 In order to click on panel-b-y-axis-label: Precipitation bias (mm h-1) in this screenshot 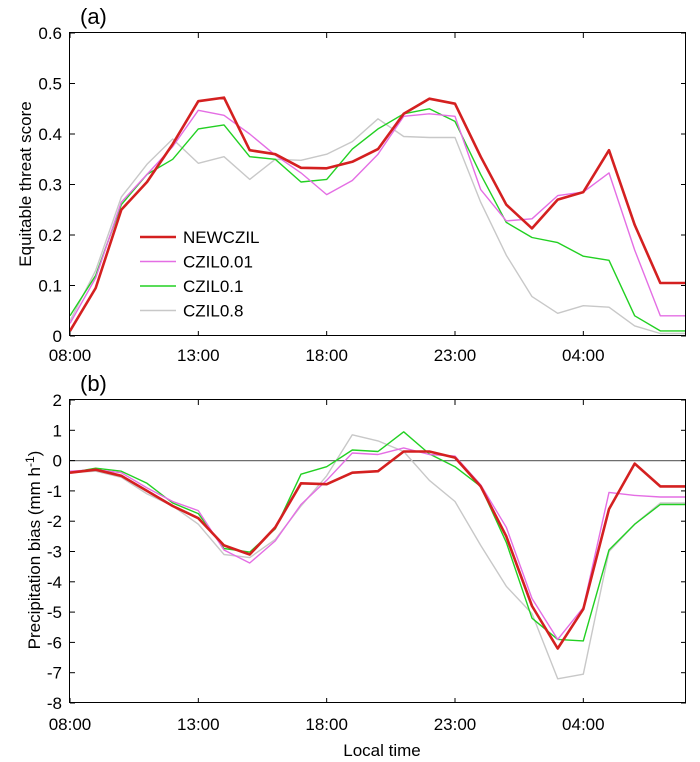, I will do `click(33, 550)`.